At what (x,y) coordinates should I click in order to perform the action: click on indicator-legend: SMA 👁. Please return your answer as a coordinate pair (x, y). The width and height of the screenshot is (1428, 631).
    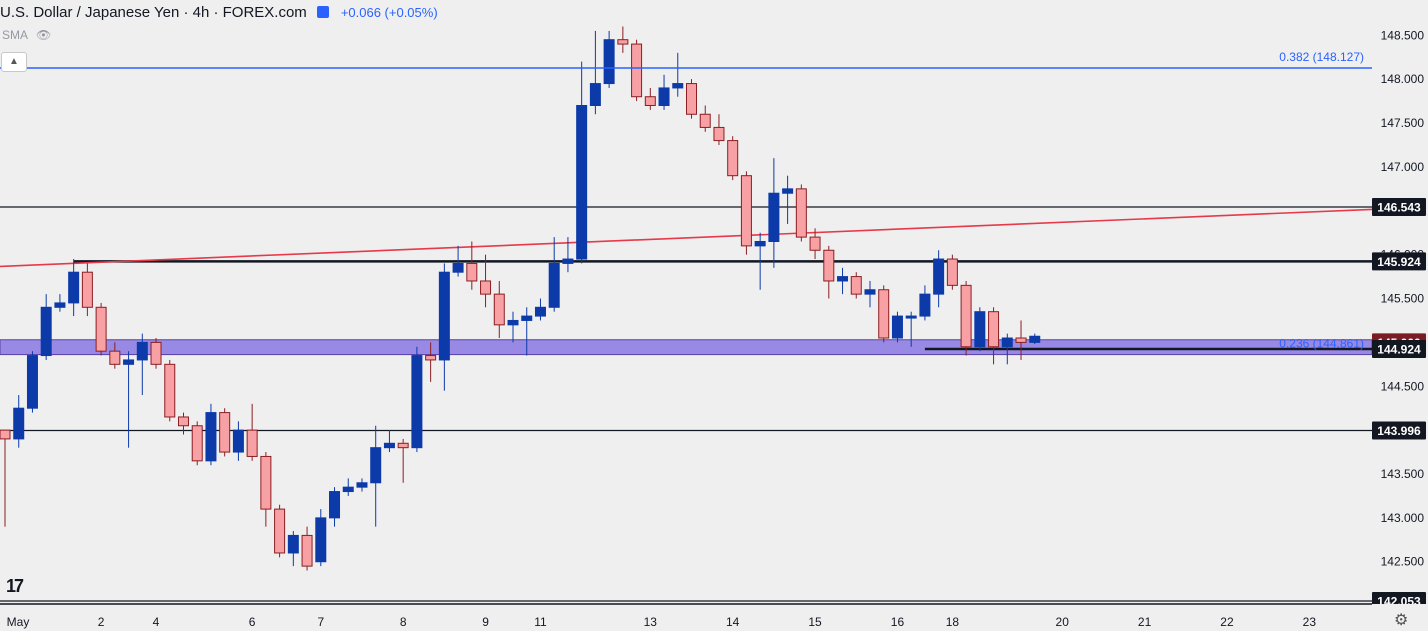
    Looking at the image, I should click on (26, 35).